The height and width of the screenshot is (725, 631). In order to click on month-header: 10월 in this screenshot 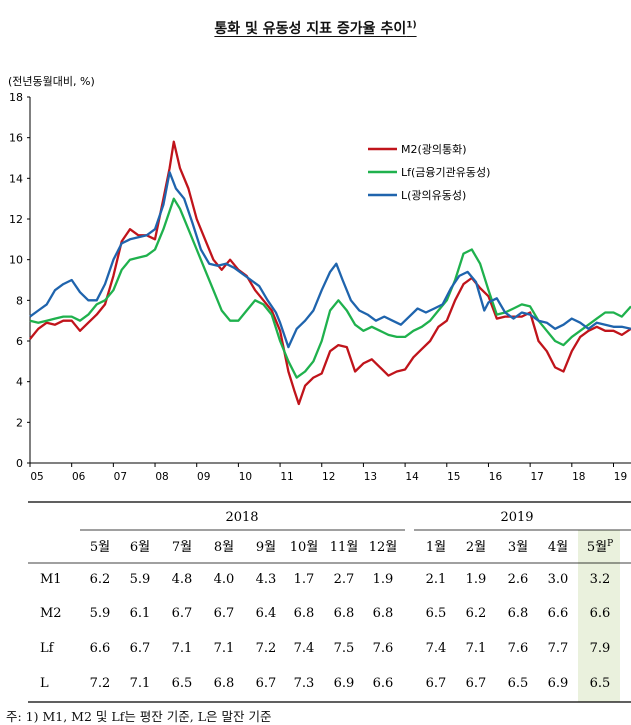, I will do `click(304, 547)`.